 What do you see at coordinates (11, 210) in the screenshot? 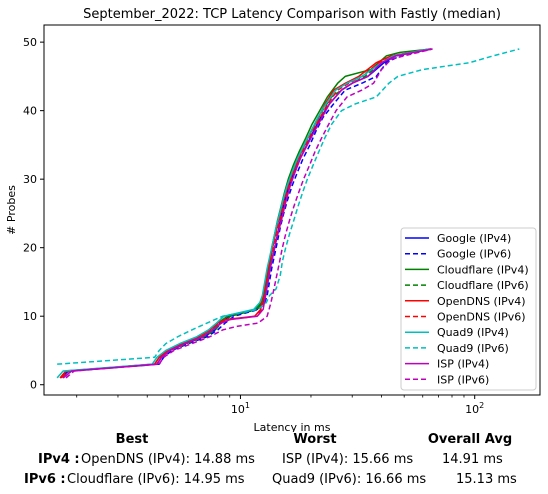
I see `y-axis-label: # Probes` at bounding box center [11, 210].